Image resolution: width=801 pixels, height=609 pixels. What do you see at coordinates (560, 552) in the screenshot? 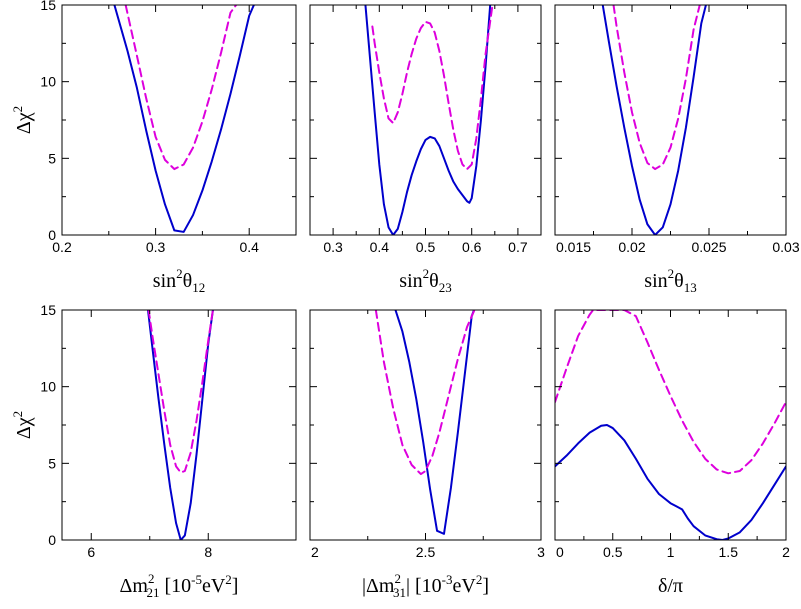
I see `x-tick-label: 0` at bounding box center [560, 552].